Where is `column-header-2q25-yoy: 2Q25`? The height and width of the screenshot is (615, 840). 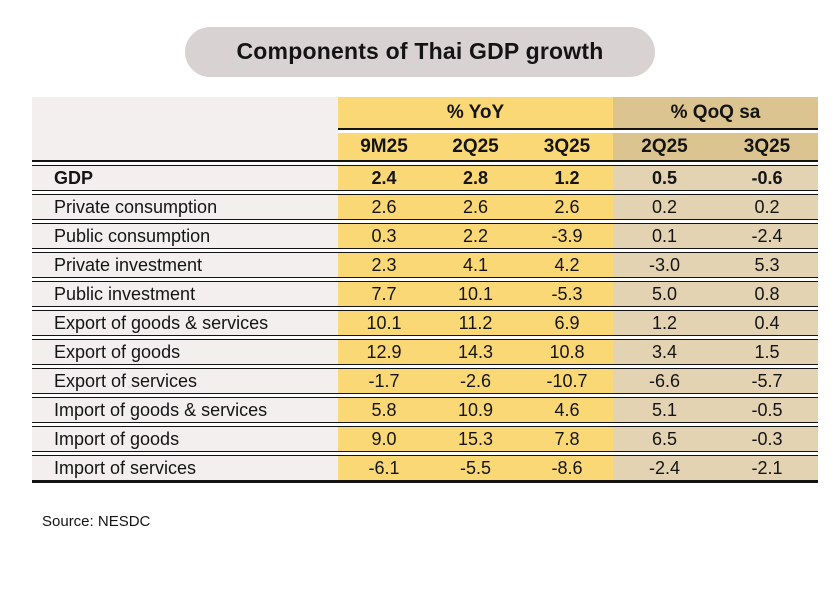
column-header-2q25-yoy: 2Q25 is located at coordinates (475, 147).